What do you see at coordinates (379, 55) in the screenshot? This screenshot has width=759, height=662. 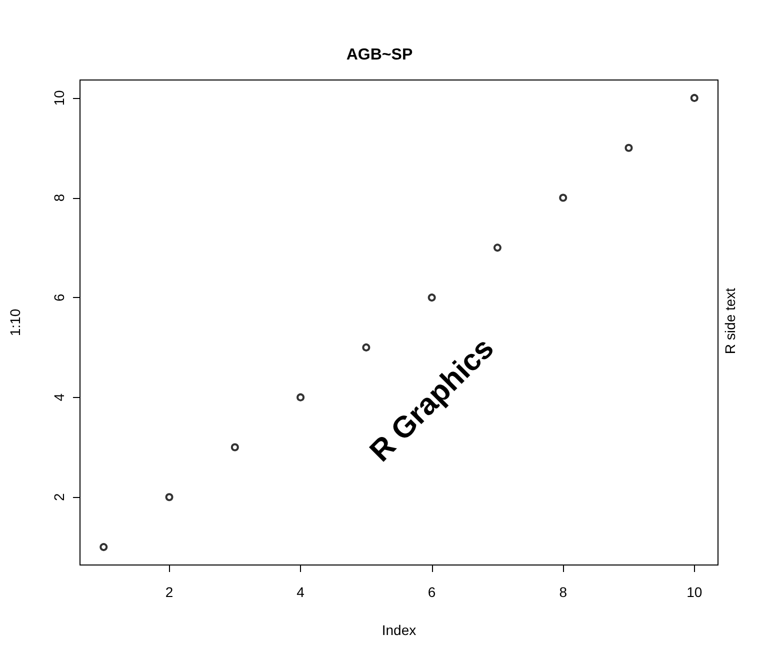 I see `chart-title: AGB~SP` at bounding box center [379, 55].